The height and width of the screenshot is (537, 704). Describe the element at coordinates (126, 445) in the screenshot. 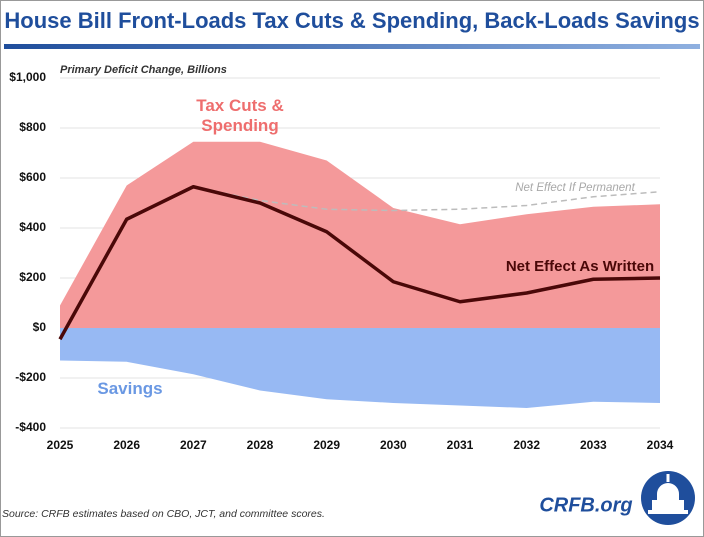

I see `x-tick-label: 2026` at that location.